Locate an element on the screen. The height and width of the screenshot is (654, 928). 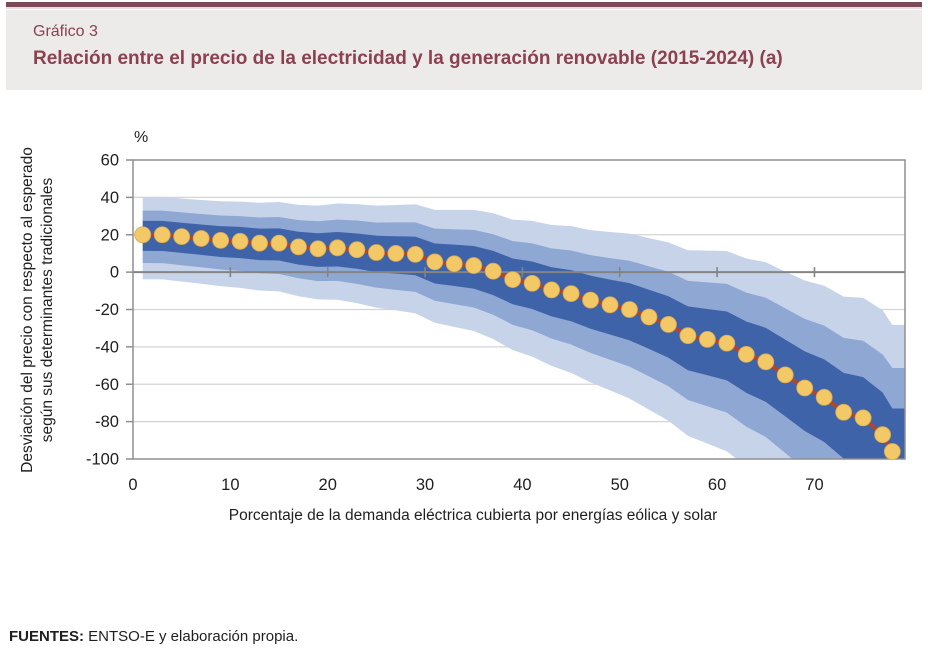
x-tick-label-0: 0 is located at coordinates (132, 485).